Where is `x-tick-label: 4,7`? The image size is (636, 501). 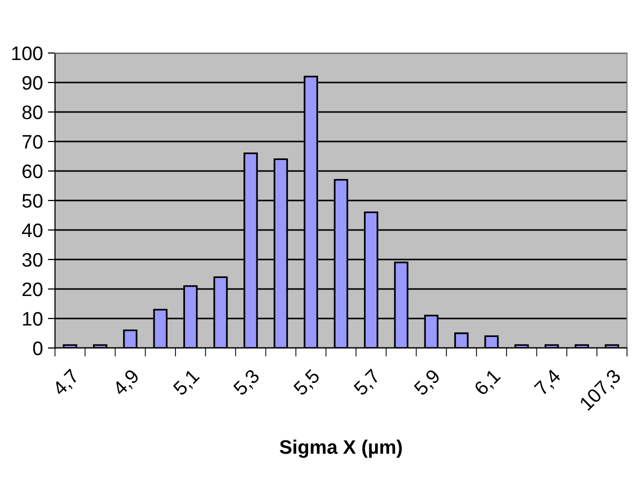
x-tick-label: 4,7 is located at coordinates (67, 383).